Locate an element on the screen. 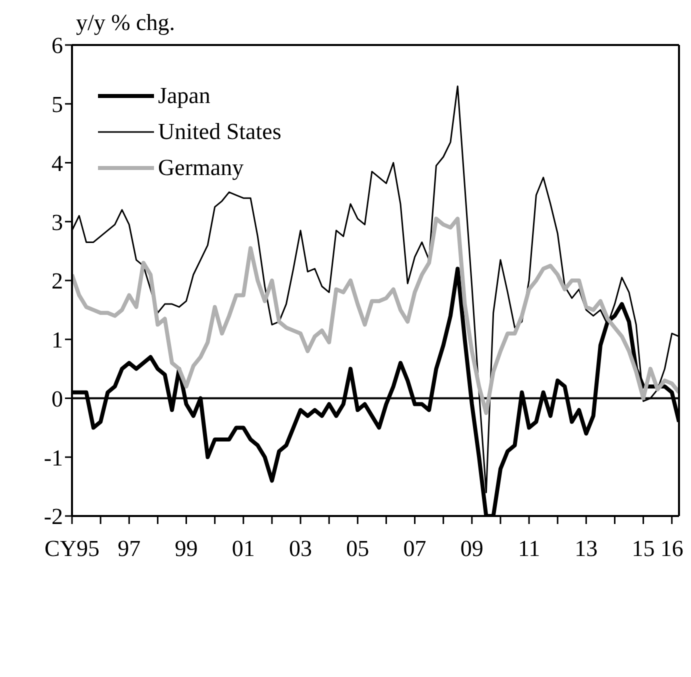  legend-label: Germany is located at coordinates (201, 168).